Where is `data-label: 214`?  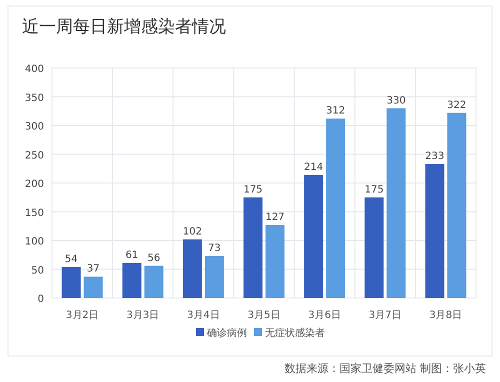 data-label: 214 is located at coordinates (314, 167).